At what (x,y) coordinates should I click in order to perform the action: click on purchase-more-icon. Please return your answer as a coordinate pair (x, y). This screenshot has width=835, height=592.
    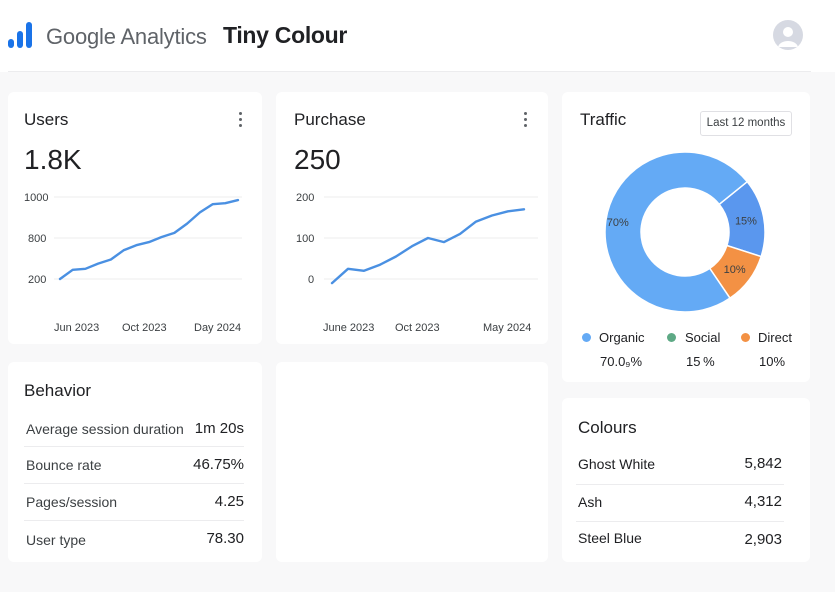
    Looking at the image, I should click on (525, 120).